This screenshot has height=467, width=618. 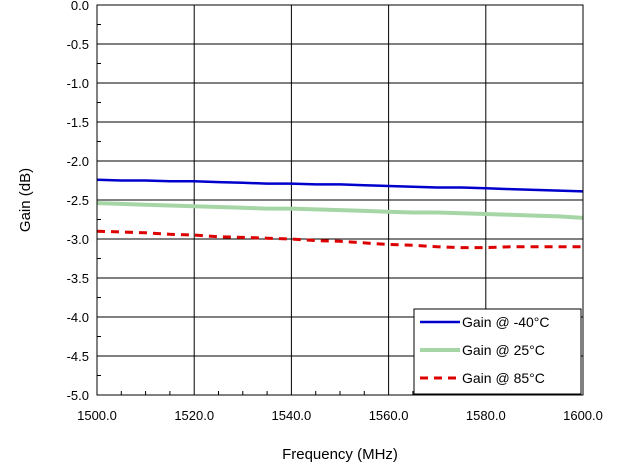 I want to click on x-tick-labels: 1500.0 1520.0 1540.0 1560.0 1580.0 1600.0, so click(x=340, y=415).